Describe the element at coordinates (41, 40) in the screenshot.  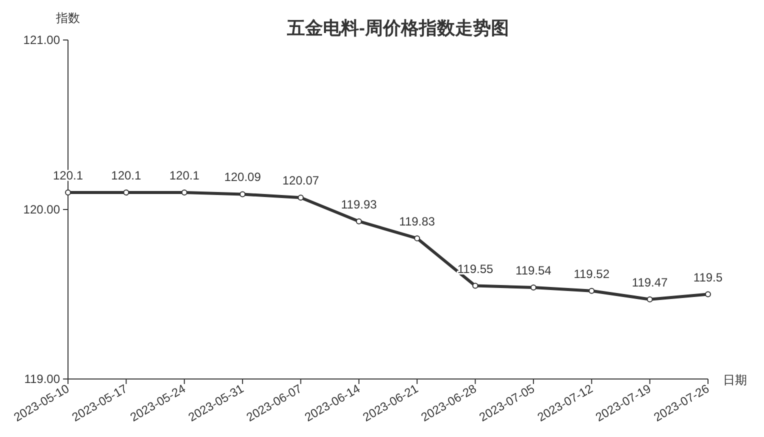
I see `y-tick-label: 121.00` at that location.